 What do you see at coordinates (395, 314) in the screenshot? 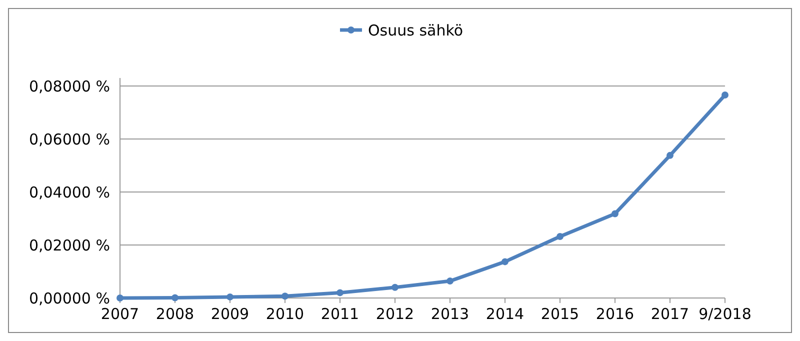
I see `x-tick-label: 2012` at bounding box center [395, 314].